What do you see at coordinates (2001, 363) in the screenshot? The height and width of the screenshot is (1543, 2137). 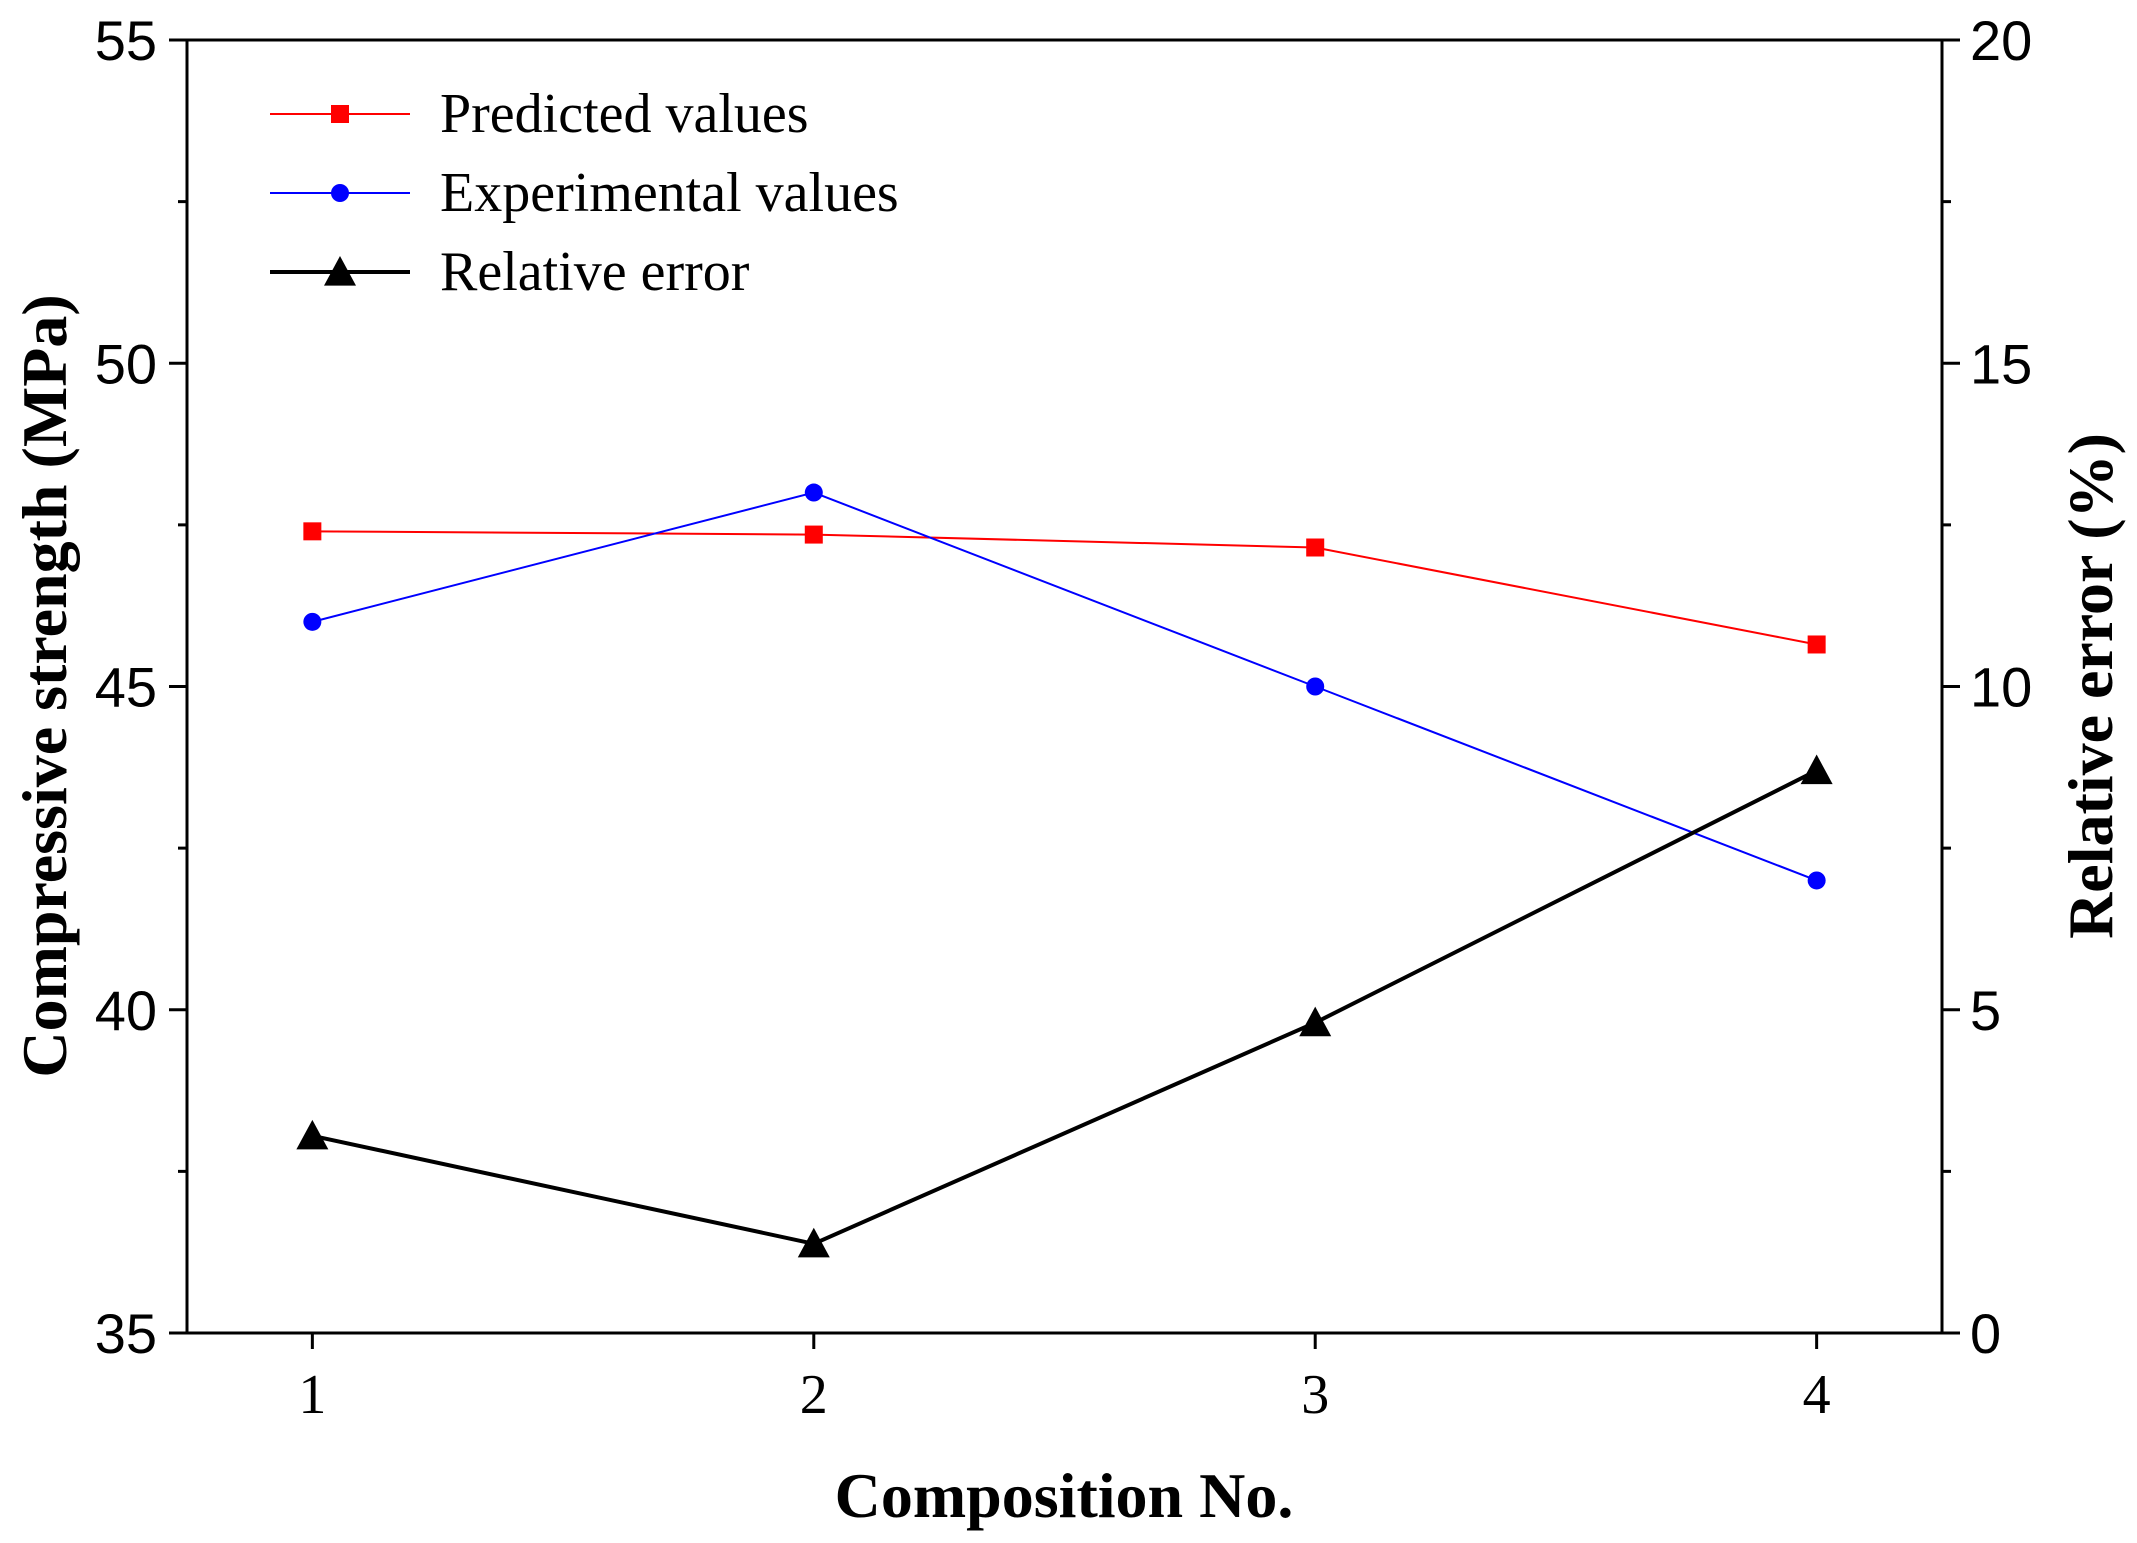 I see `y2-tick-label-3: 15` at bounding box center [2001, 363].